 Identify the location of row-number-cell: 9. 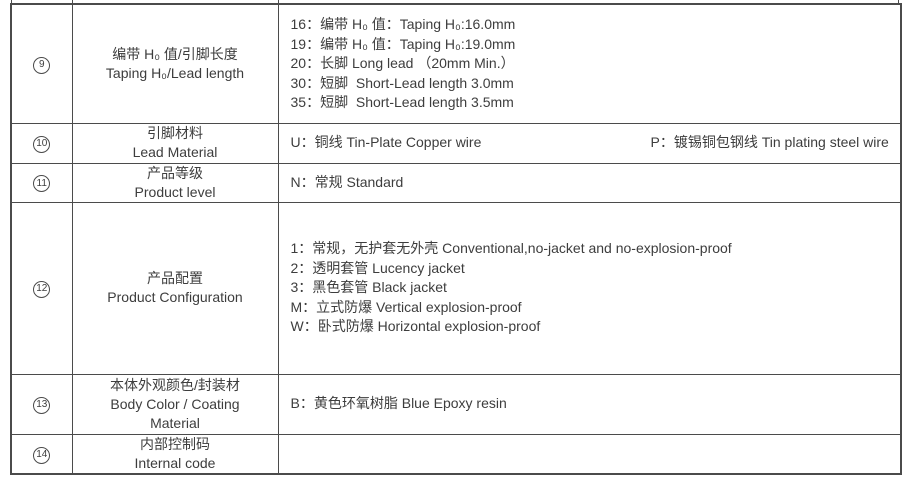
(41, 63).